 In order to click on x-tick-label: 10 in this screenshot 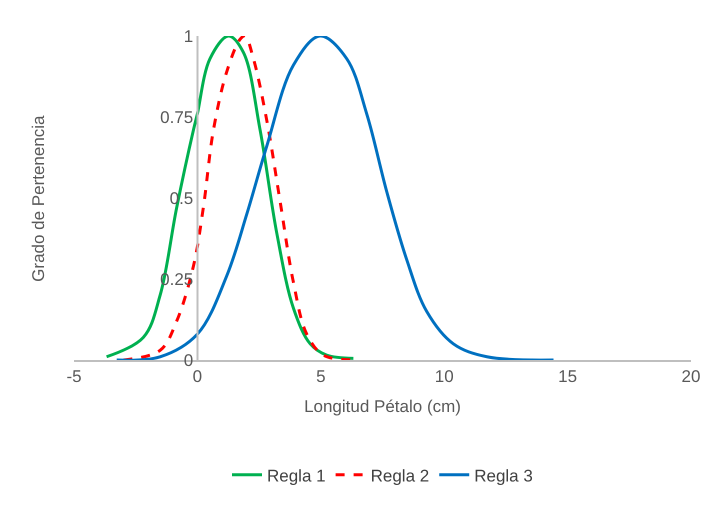, I will do `click(444, 376)`.